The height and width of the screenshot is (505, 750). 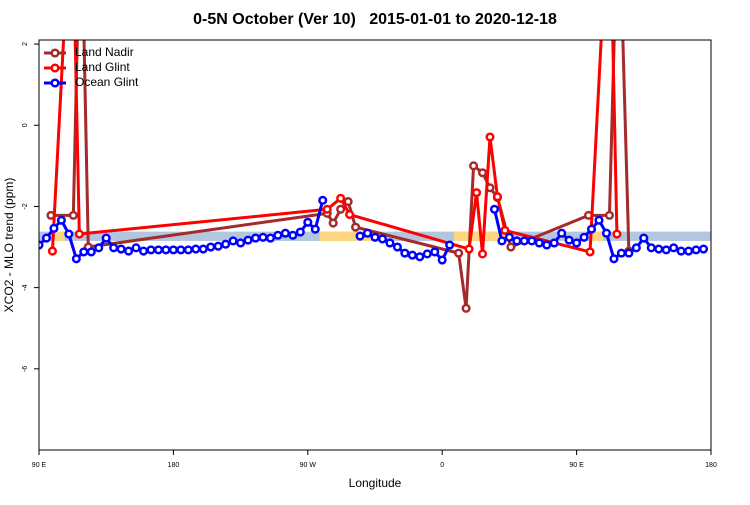 I want to click on x-tick-label: 180, so click(x=174, y=465).